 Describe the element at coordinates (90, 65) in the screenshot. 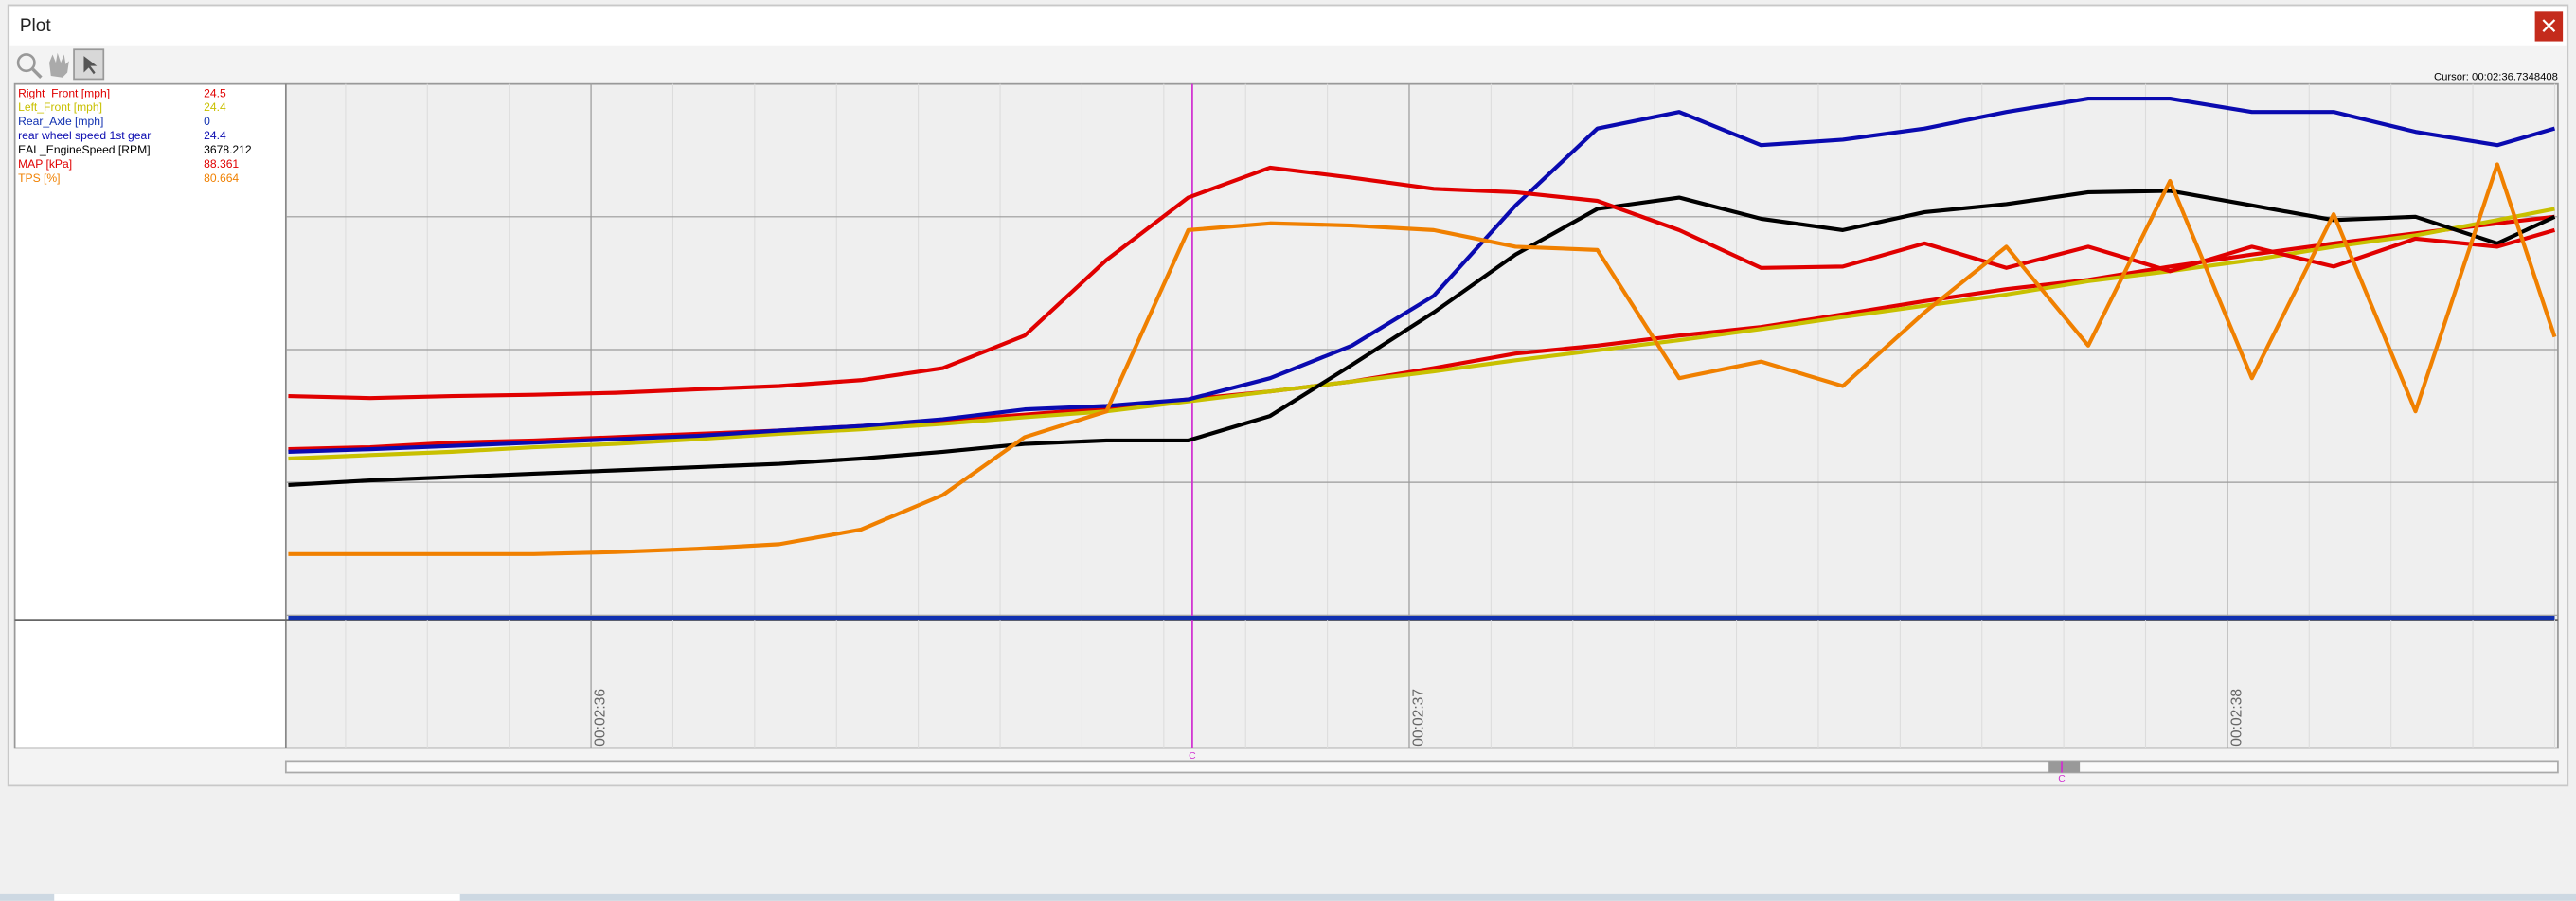

I see `arrow-icon` at that location.